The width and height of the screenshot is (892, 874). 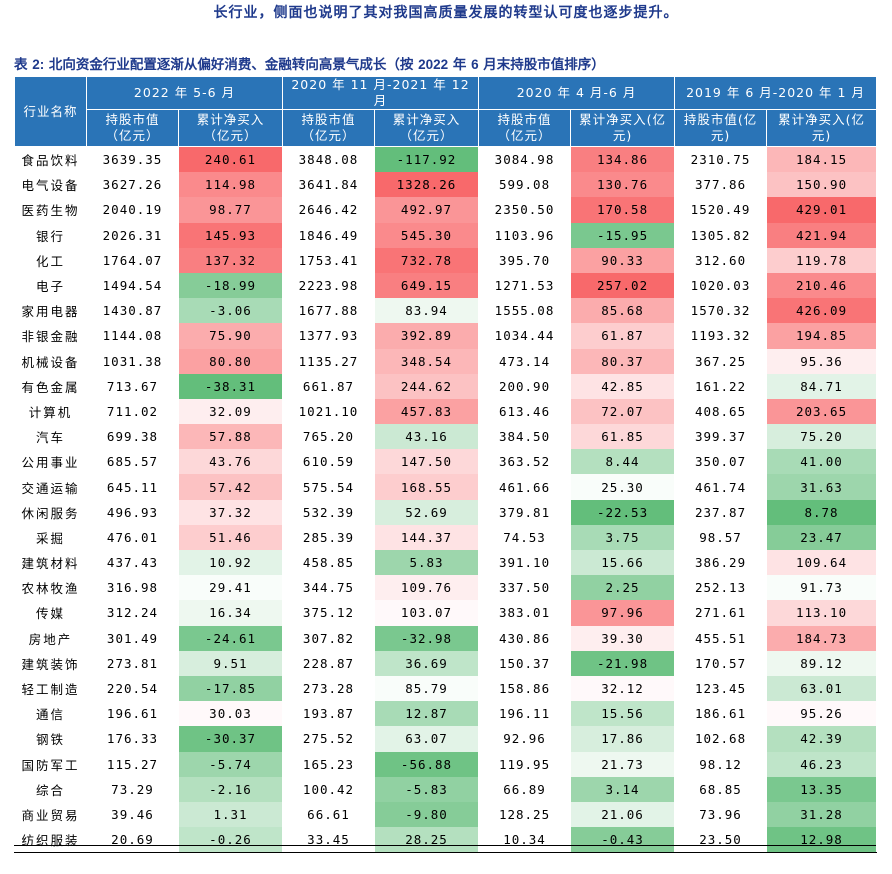 I want to click on net-buy-cell: 147.50, so click(x=426, y=462).